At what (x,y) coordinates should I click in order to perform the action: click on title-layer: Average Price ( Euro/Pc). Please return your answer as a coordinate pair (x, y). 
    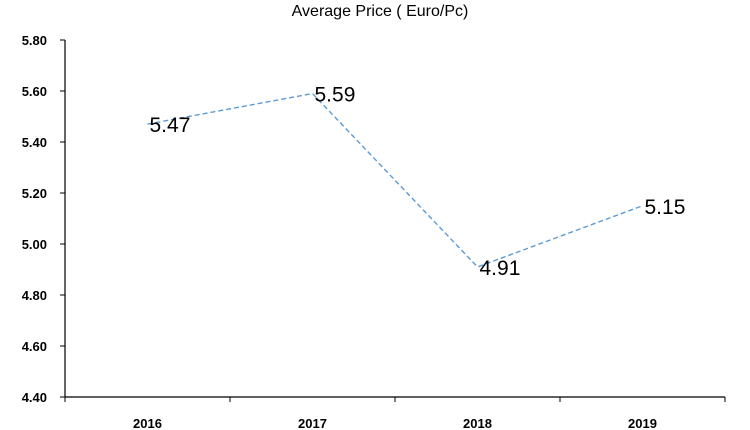
    Looking at the image, I should click on (380, 11).